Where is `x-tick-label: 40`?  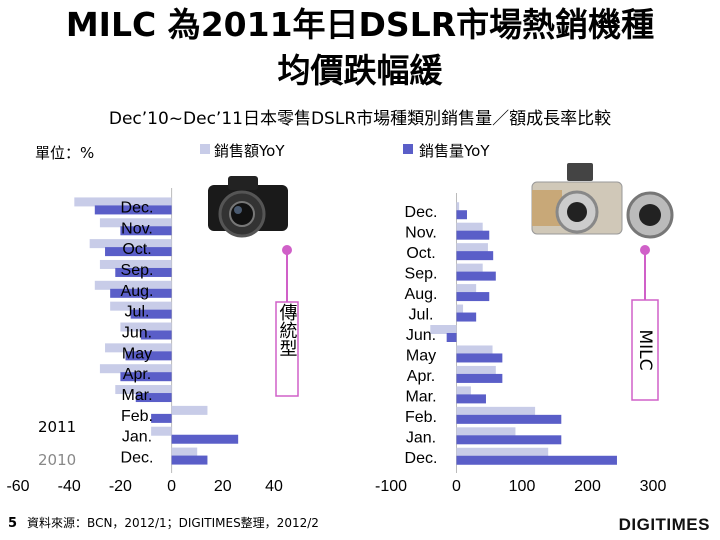 x-tick-label: 40 is located at coordinates (274, 486).